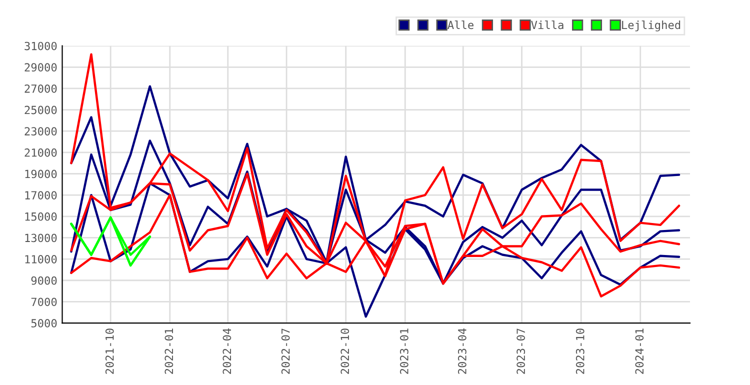 The height and width of the screenshot is (385, 750). I want to click on x-tick-label: 2022-07, so click(285, 351).